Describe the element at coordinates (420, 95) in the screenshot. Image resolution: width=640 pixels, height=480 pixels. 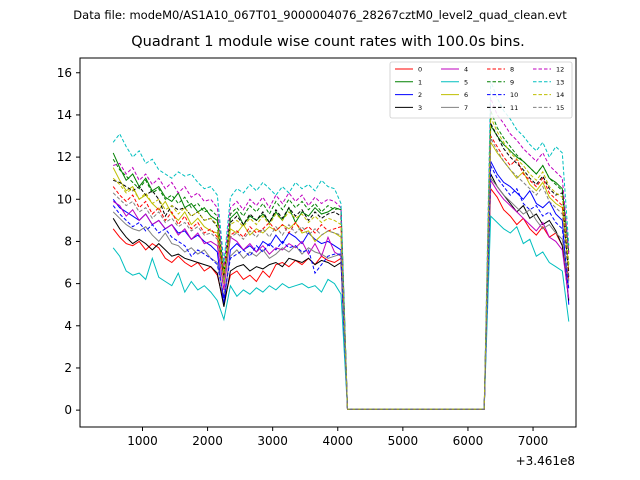
I see `legend-label-2: 2` at that location.